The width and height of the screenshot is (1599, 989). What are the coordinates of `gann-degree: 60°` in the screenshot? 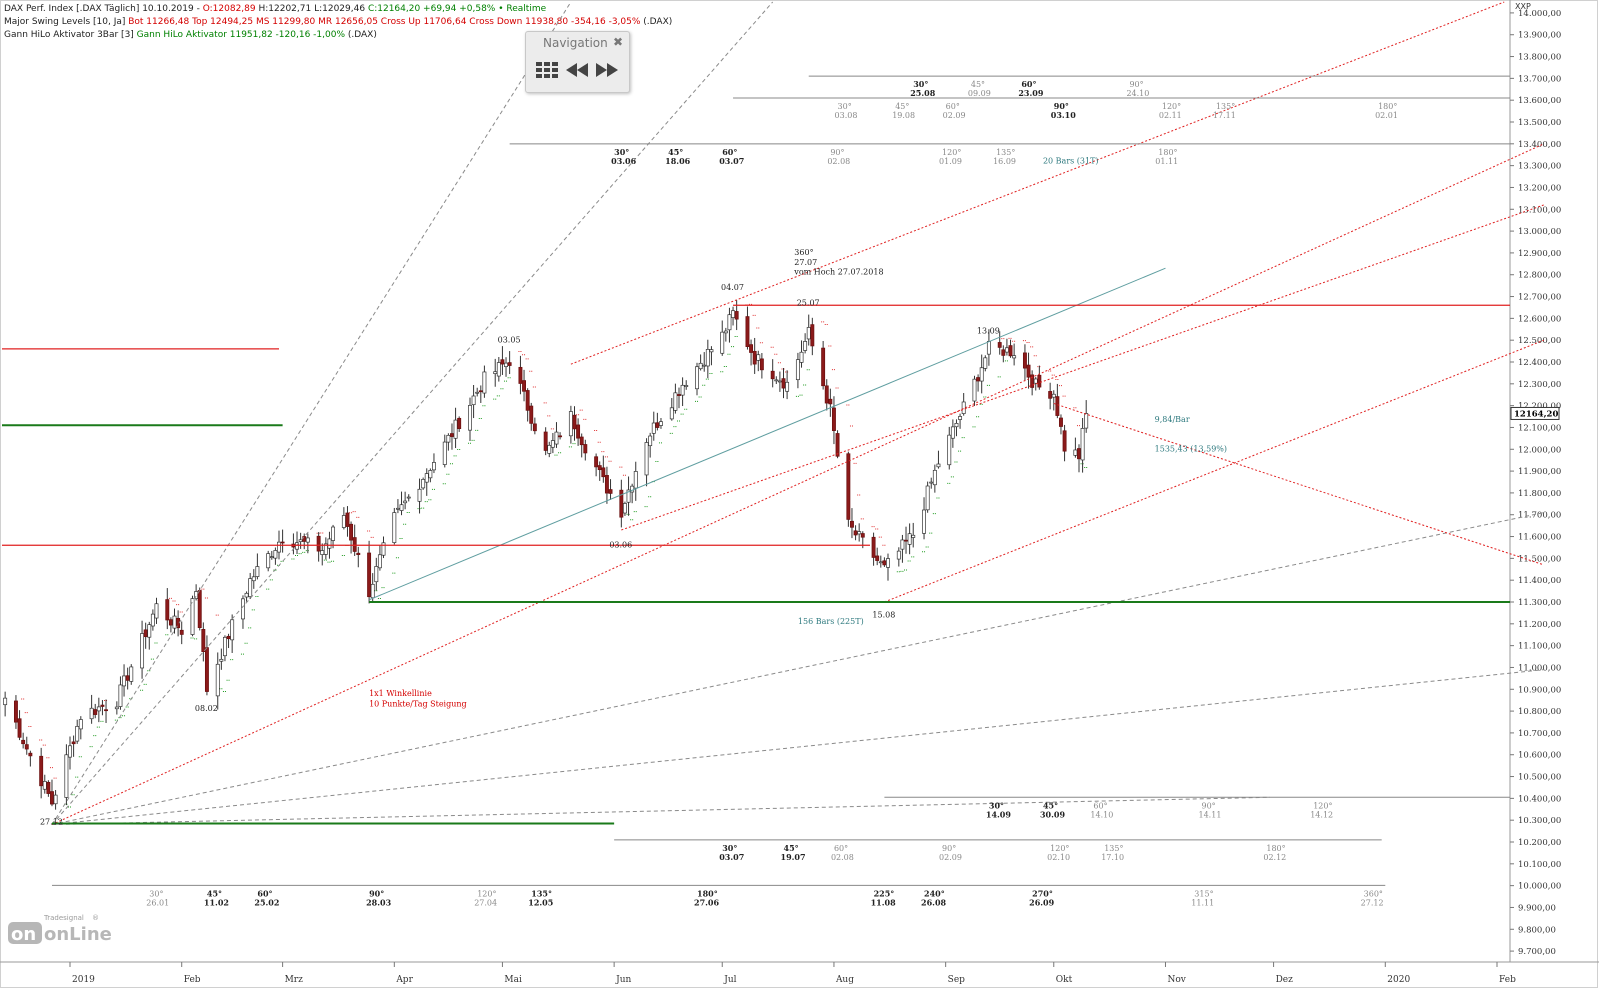 It's located at (953, 106).